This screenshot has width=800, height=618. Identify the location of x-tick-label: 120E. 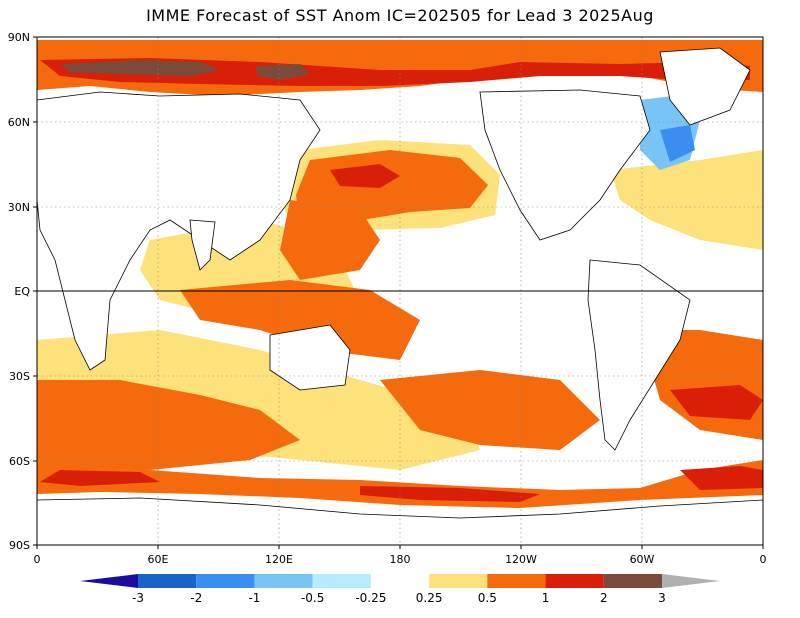
(279, 559).